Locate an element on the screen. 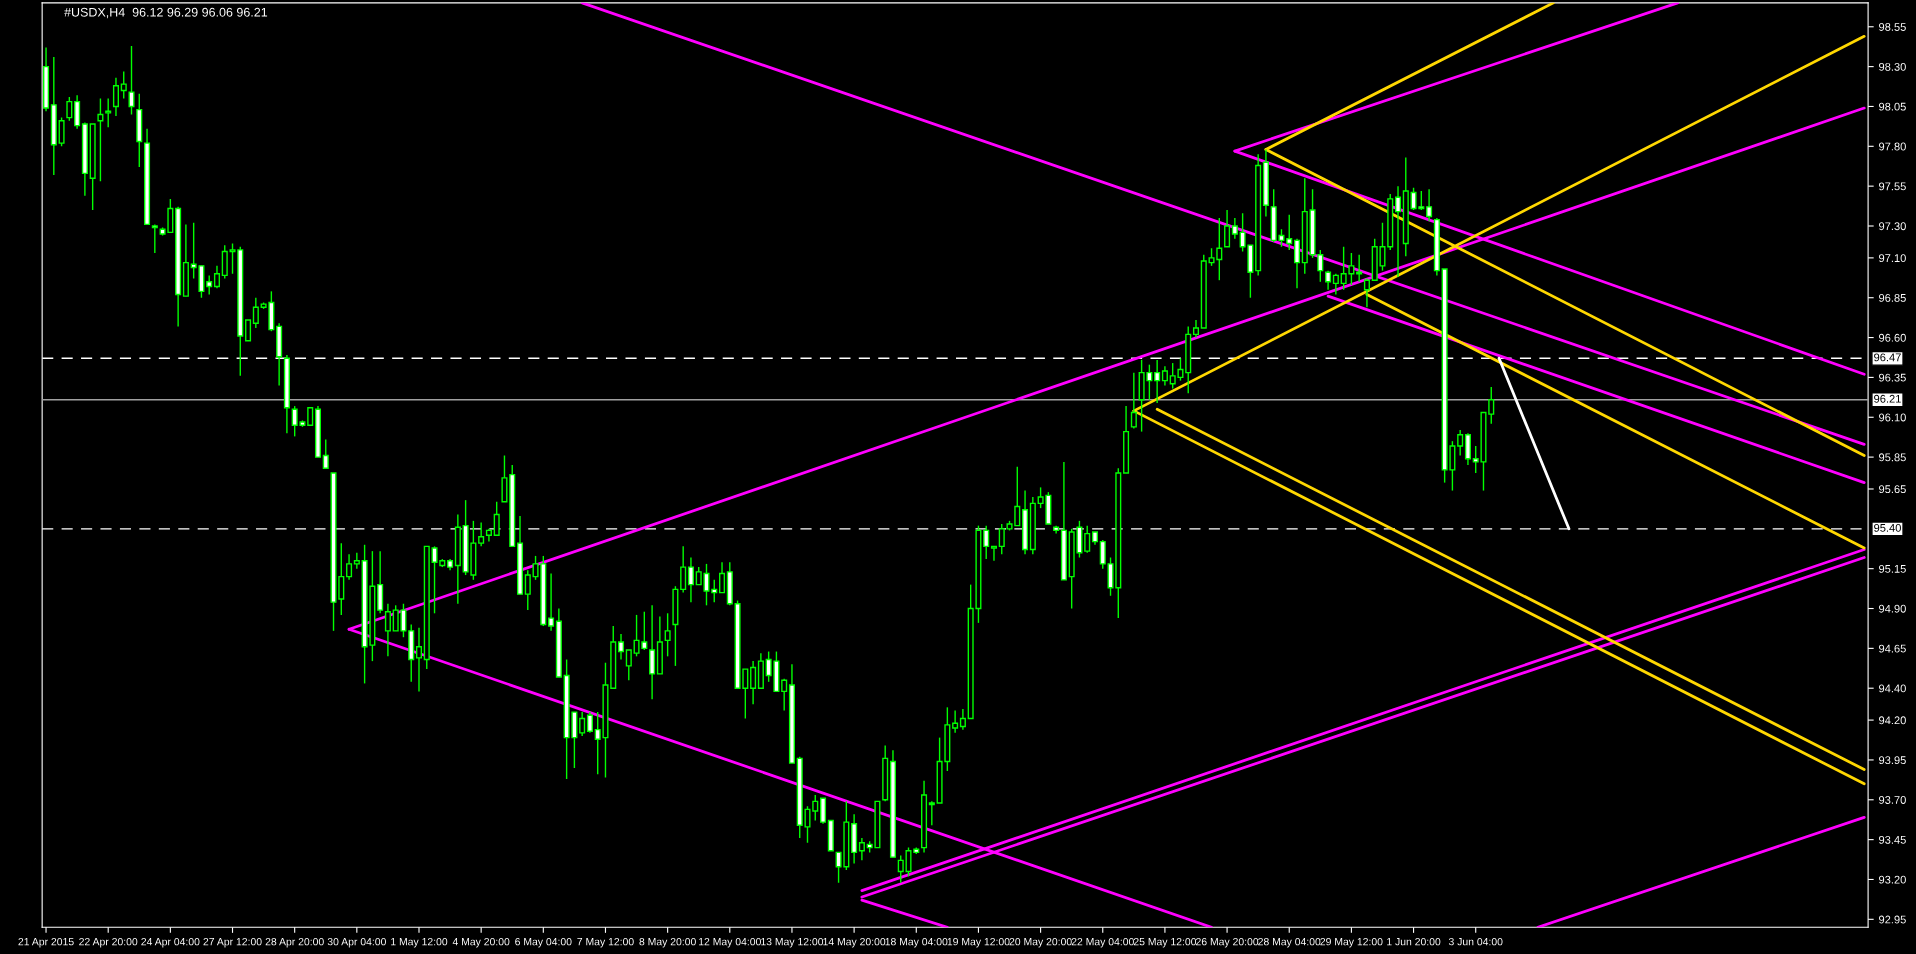 This screenshot has height=954, width=1916. y-tick-label: 93.45 is located at coordinates (1892, 839).